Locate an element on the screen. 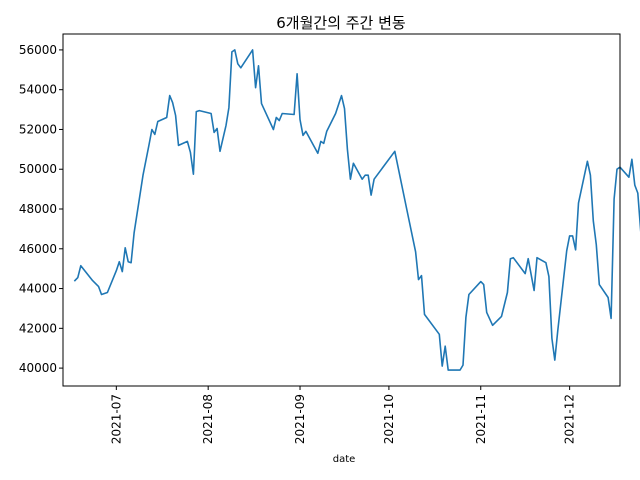 The image size is (640, 480). x-axis-label: date is located at coordinates (344, 459).